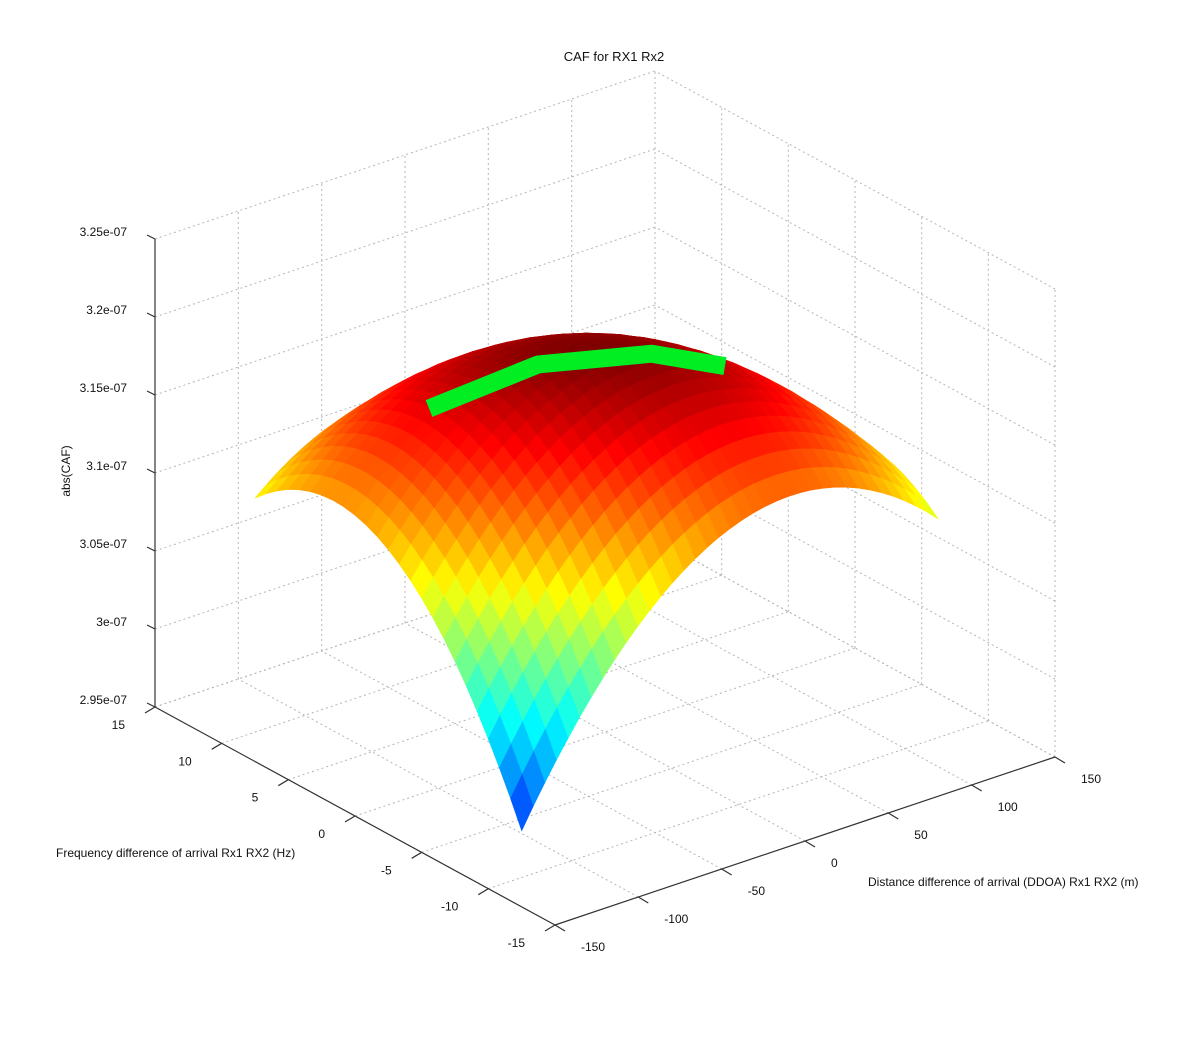 This screenshot has width=1188, height=1038. What do you see at coordinates (834, 863) in the screenshot?
I see `x-tick-label: 0` at bounding box center [834, 863].